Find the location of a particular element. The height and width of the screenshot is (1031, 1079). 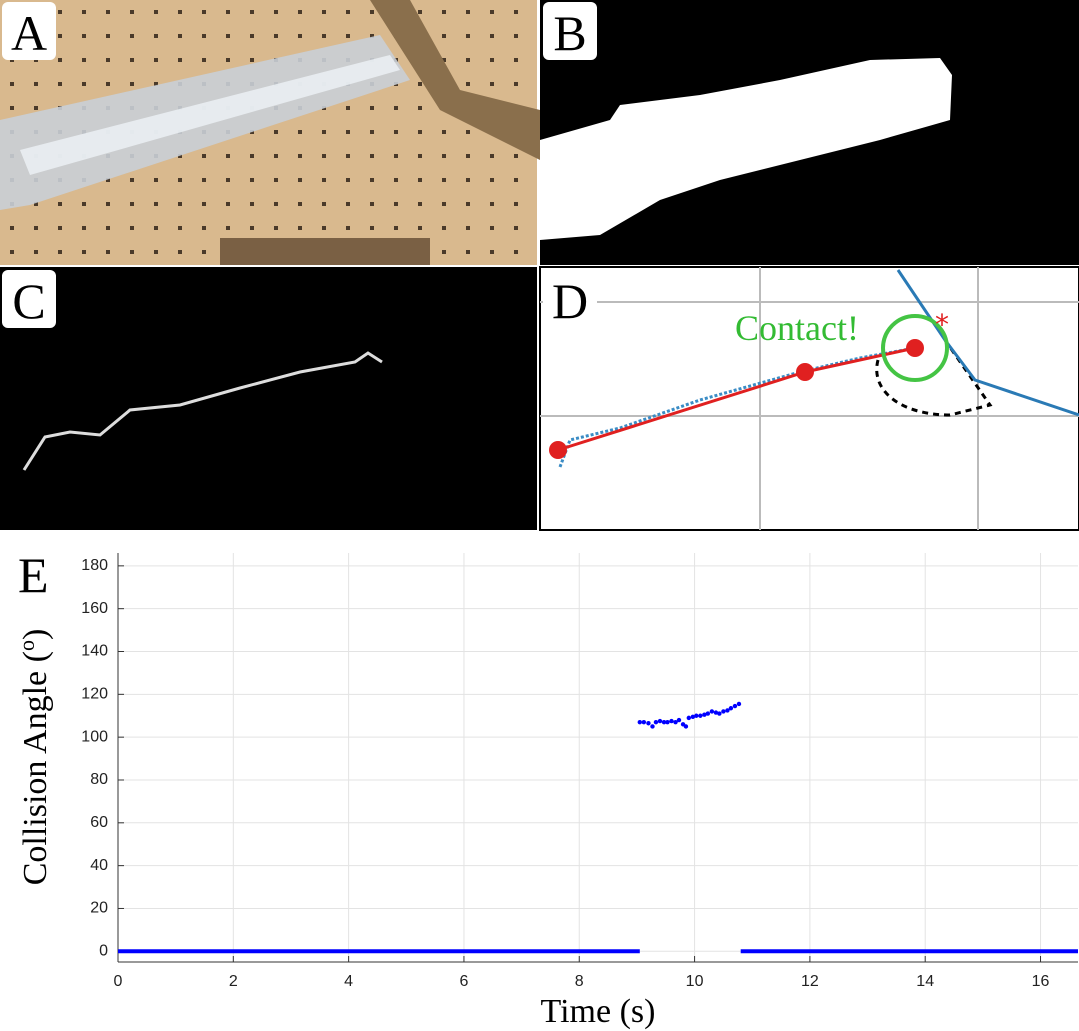

x-tick-label: 0 is located at coordinates (118, 981).